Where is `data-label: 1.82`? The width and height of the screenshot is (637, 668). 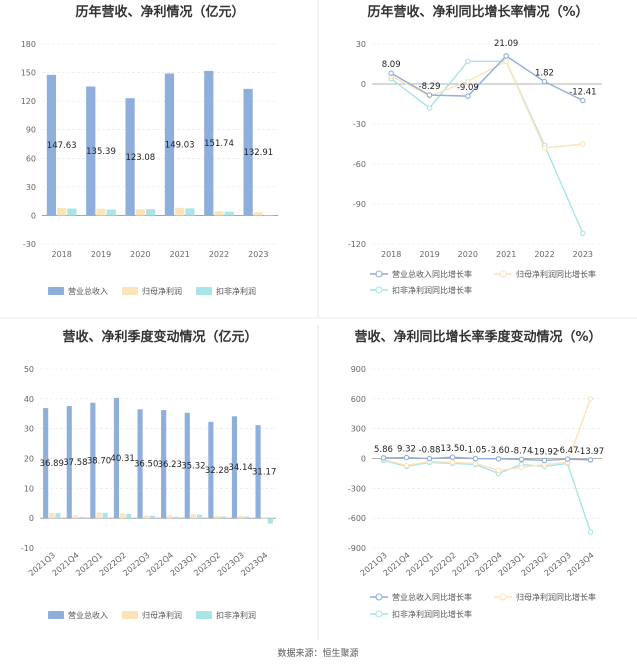
data-label: 1.82 is located at coordinates (544, 74).